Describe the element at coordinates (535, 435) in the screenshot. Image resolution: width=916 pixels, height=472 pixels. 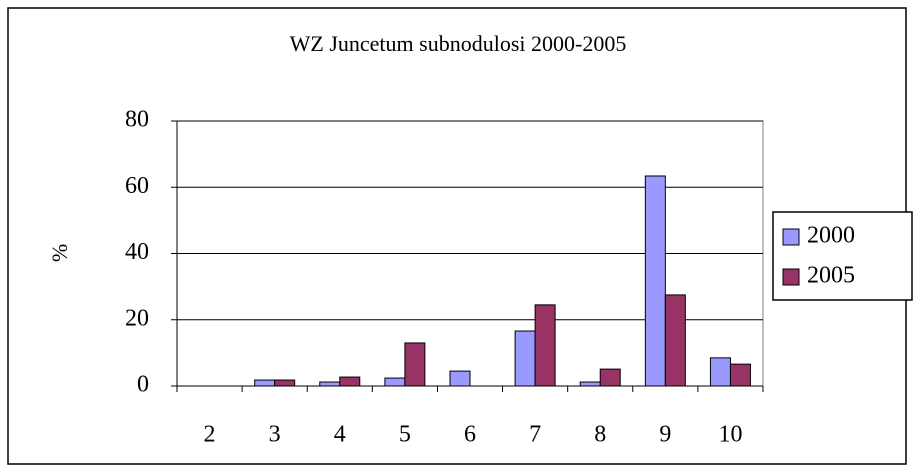
I see `x-tick-label: 7` at that location.